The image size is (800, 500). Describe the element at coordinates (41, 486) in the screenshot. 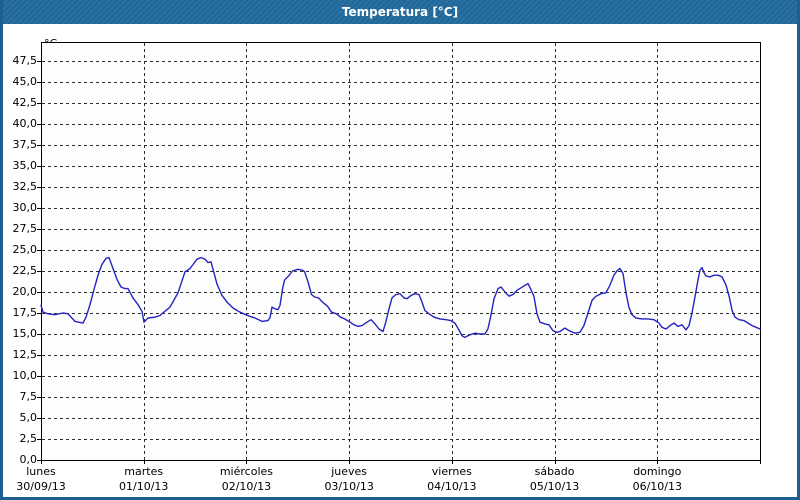

I see `day-date: 30/09/13` at that location.